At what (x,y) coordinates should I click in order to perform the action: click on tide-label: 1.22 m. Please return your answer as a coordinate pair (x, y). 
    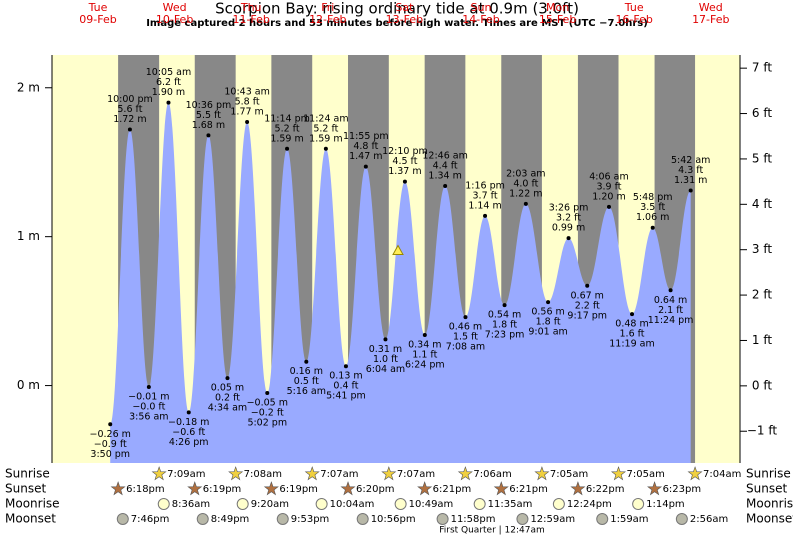
    Looking at the image, I should click on (525, 193).